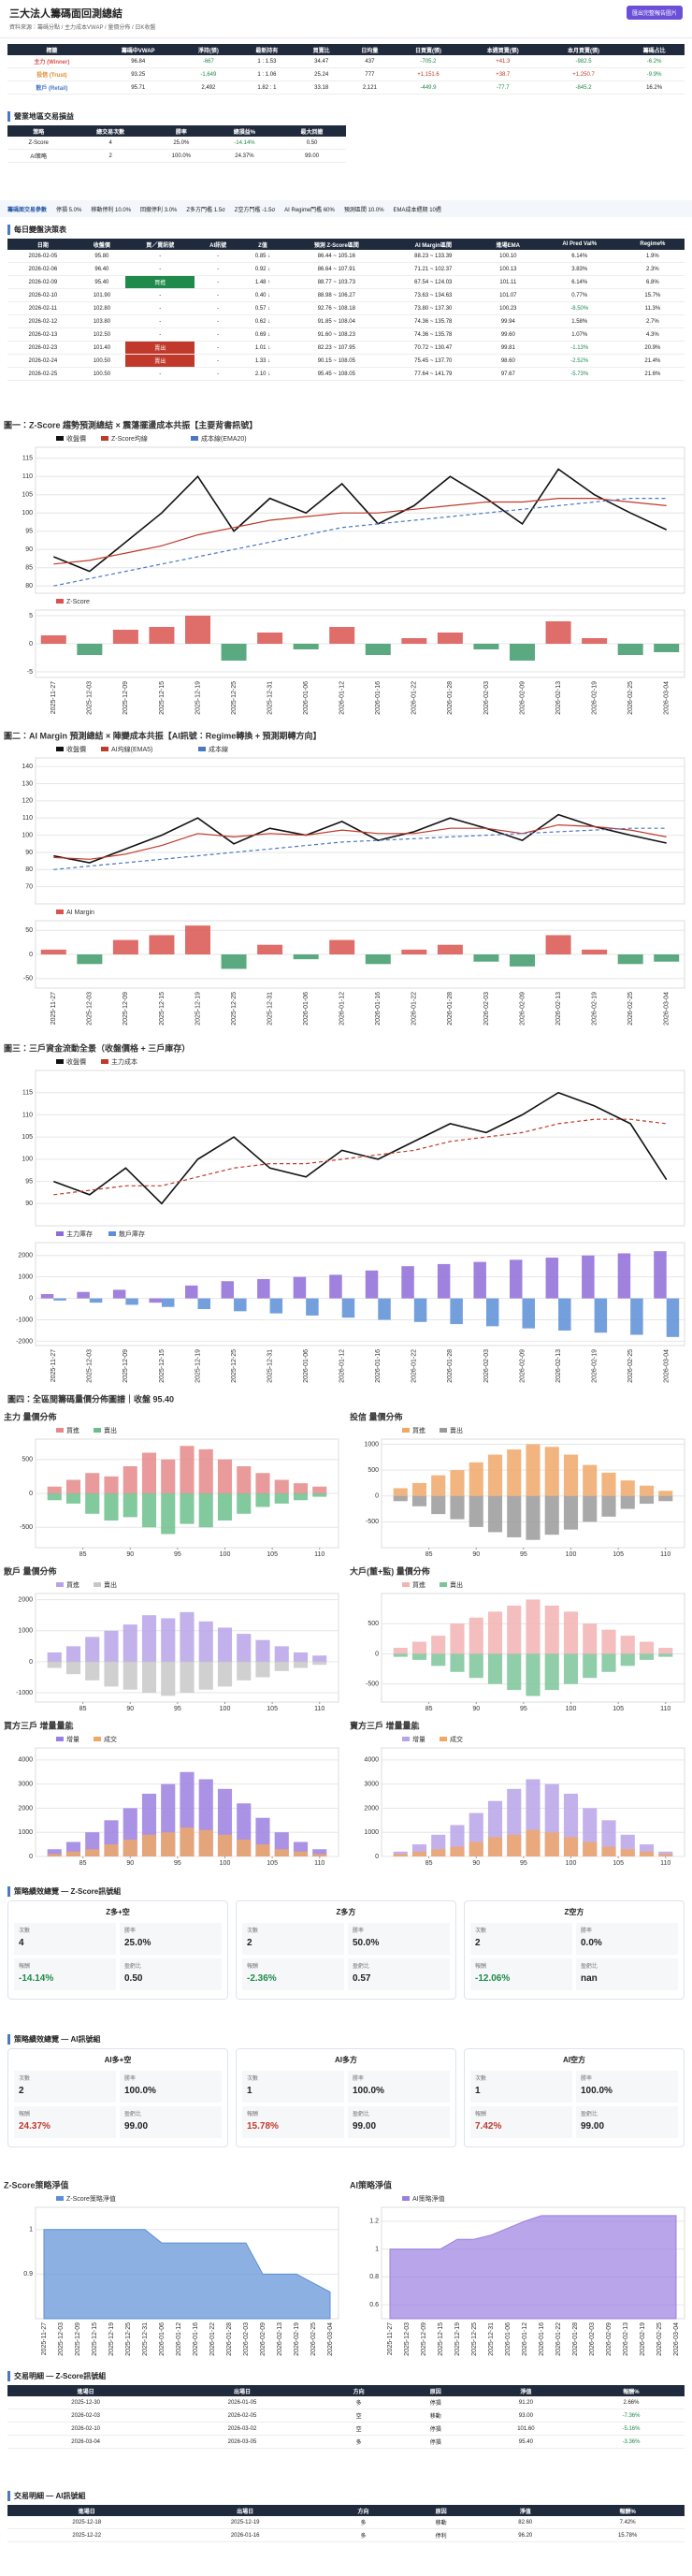  I want to click on cell: 82.23 ~ 107.95, so click(336, 348).